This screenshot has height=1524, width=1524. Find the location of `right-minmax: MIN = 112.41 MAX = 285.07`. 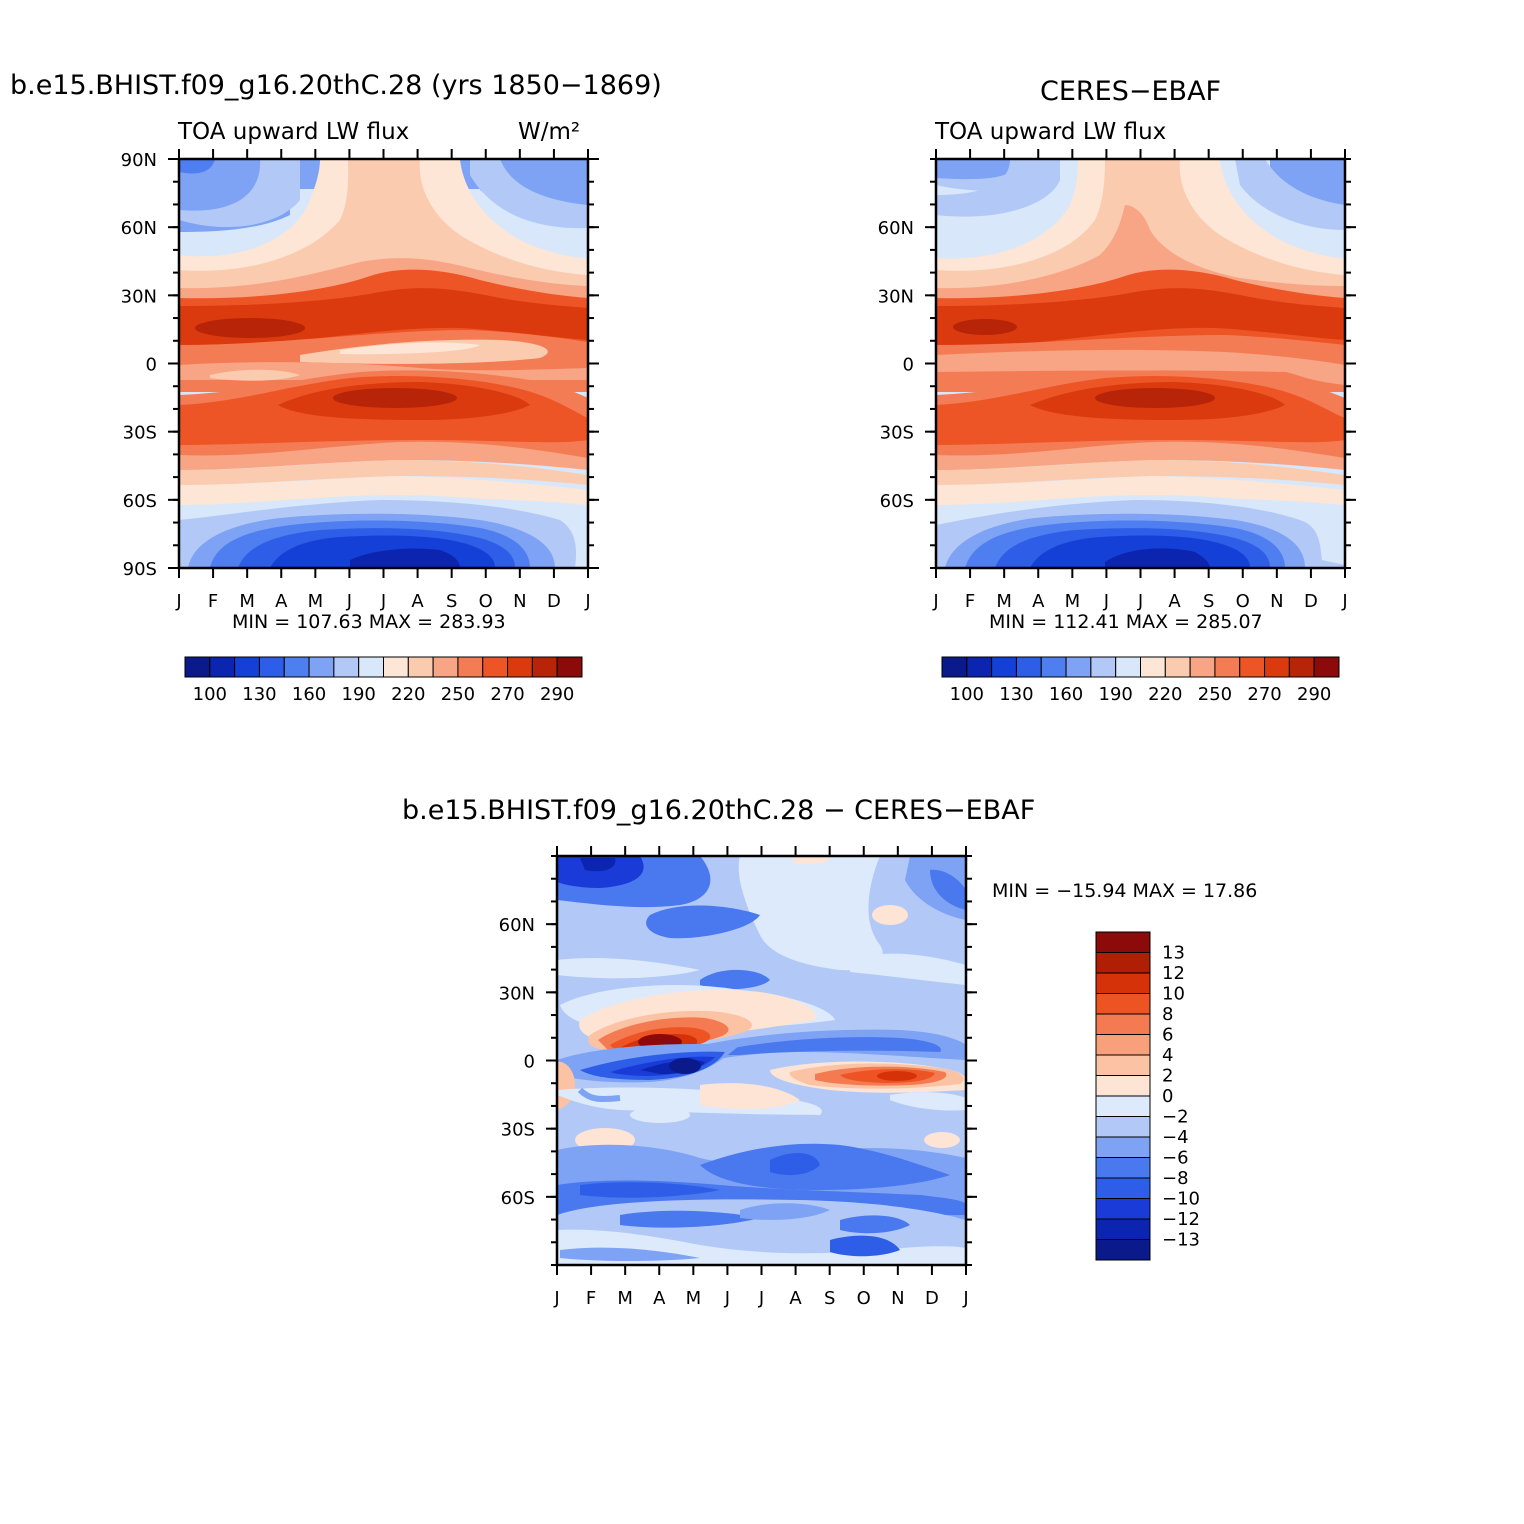

right-minmax: MIN = 112.41 MAX = 285.07 is located at coordinates (1126, 622).